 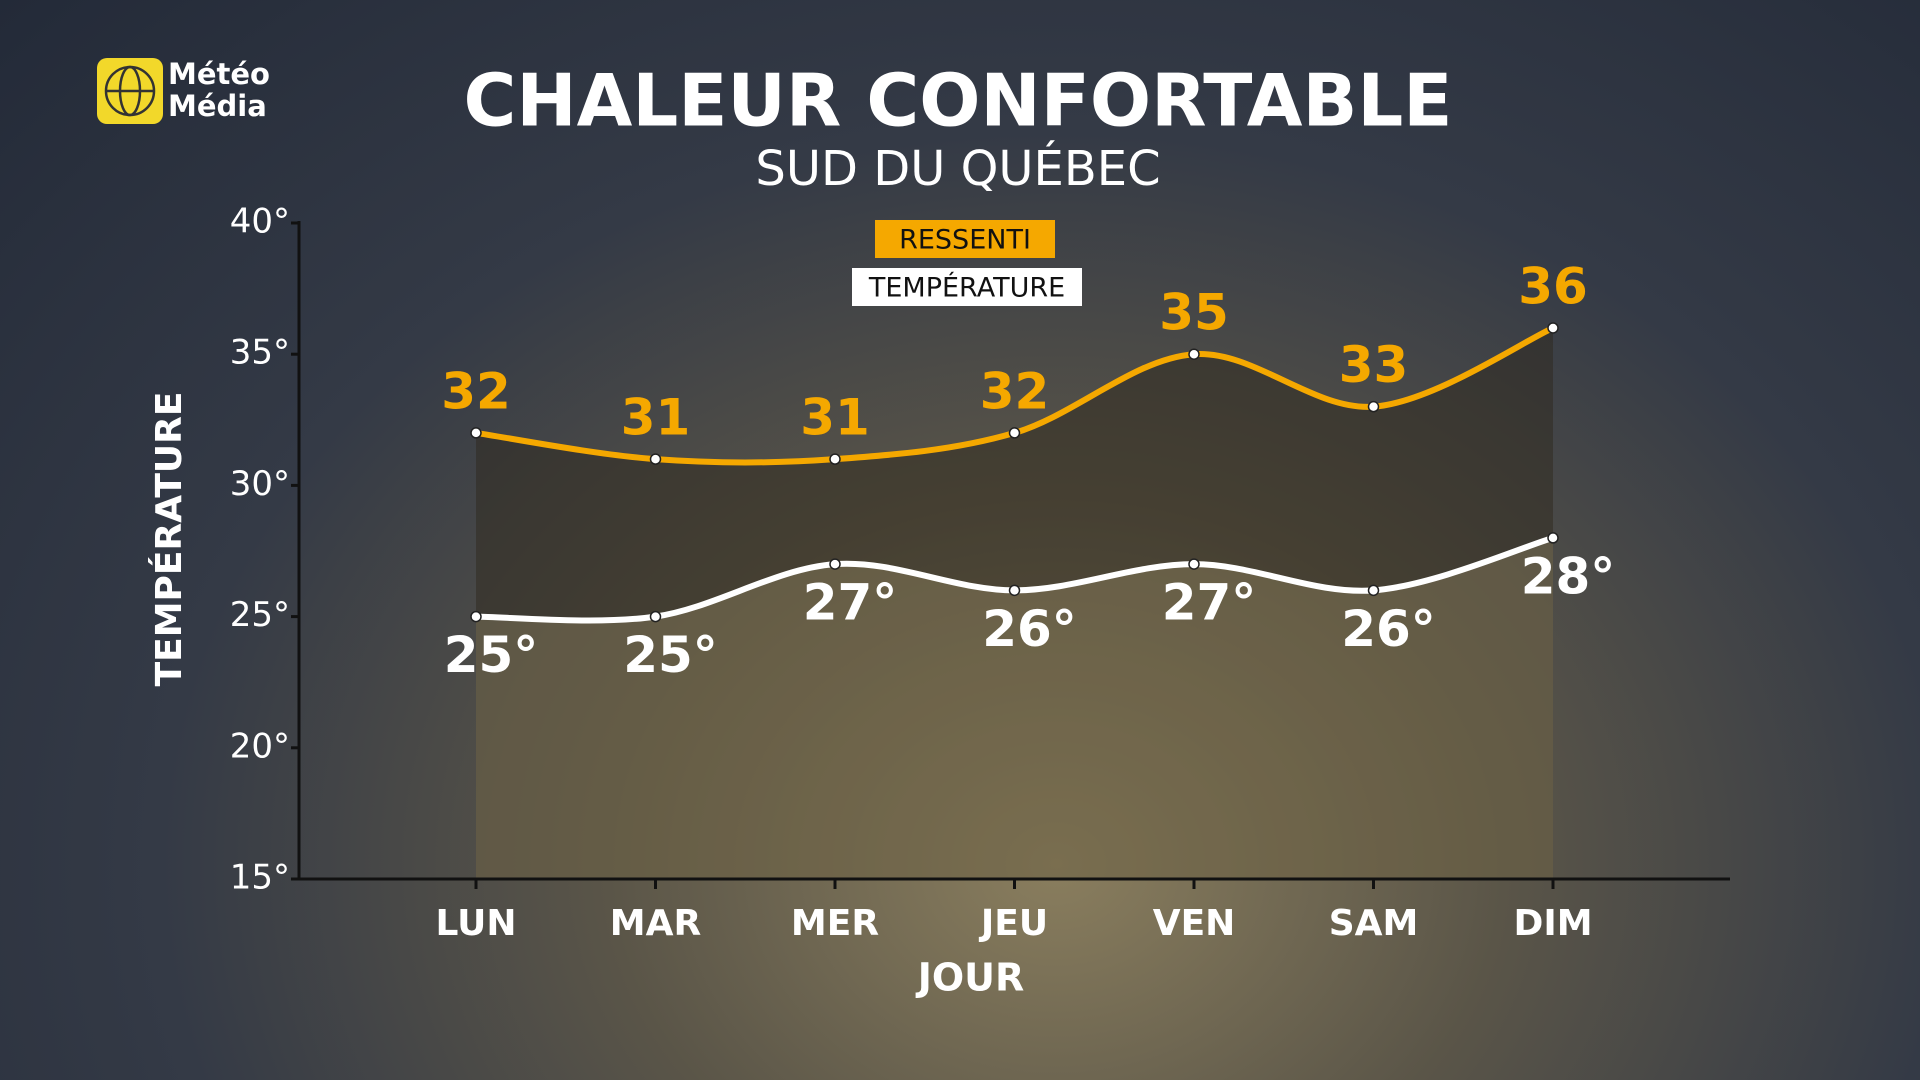 I want to click on x-tick-label: VEN, so click(x=1194, y=923).